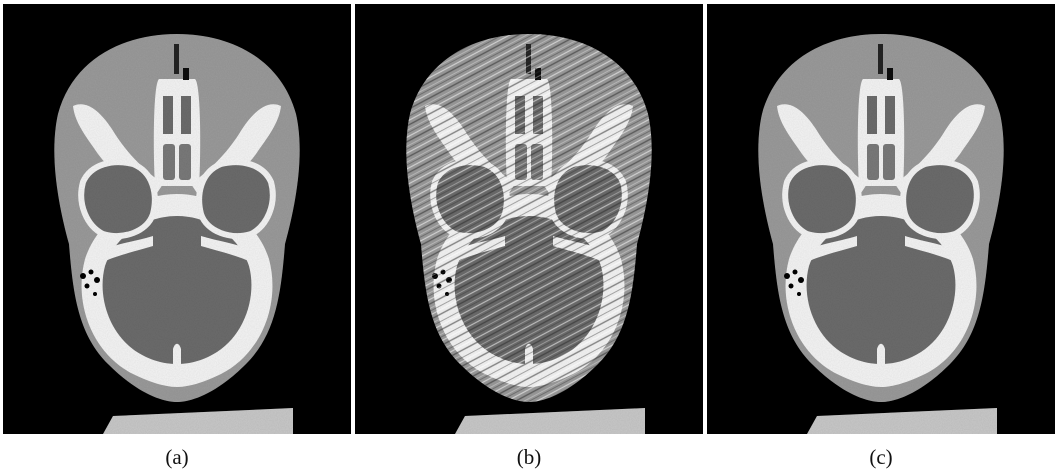 The height and width of the screenshot is (474, 1056). Describe the element at coordinates (177, 457) in the screenshot. I see `caption-a: (a)` at that location.